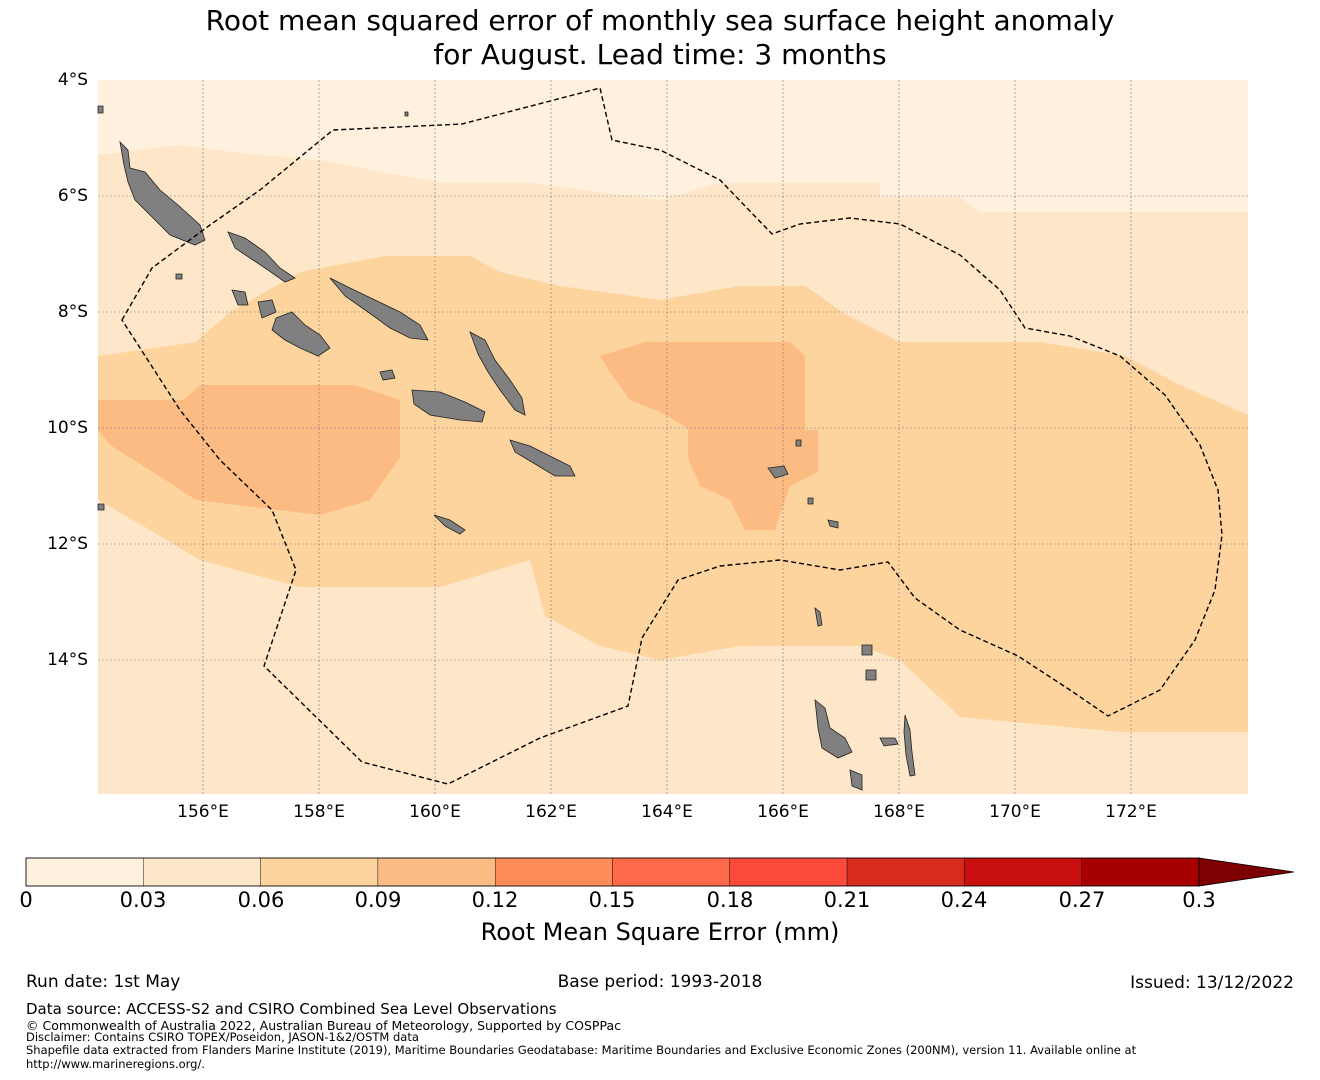  Describe the element at coordinates (667, 812) in the screenshot. I see `lon-label-164e: 164°E` at that location.